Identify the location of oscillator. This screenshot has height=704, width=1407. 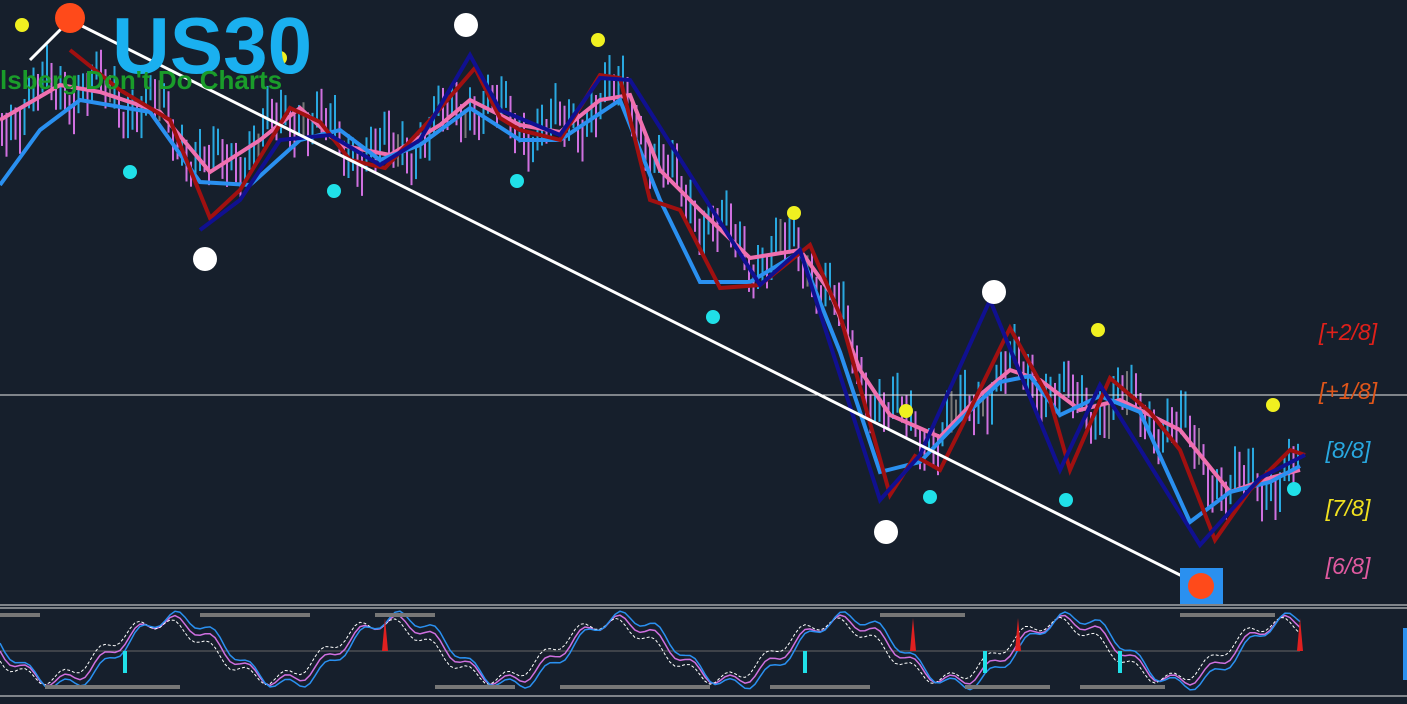
(651, 650).